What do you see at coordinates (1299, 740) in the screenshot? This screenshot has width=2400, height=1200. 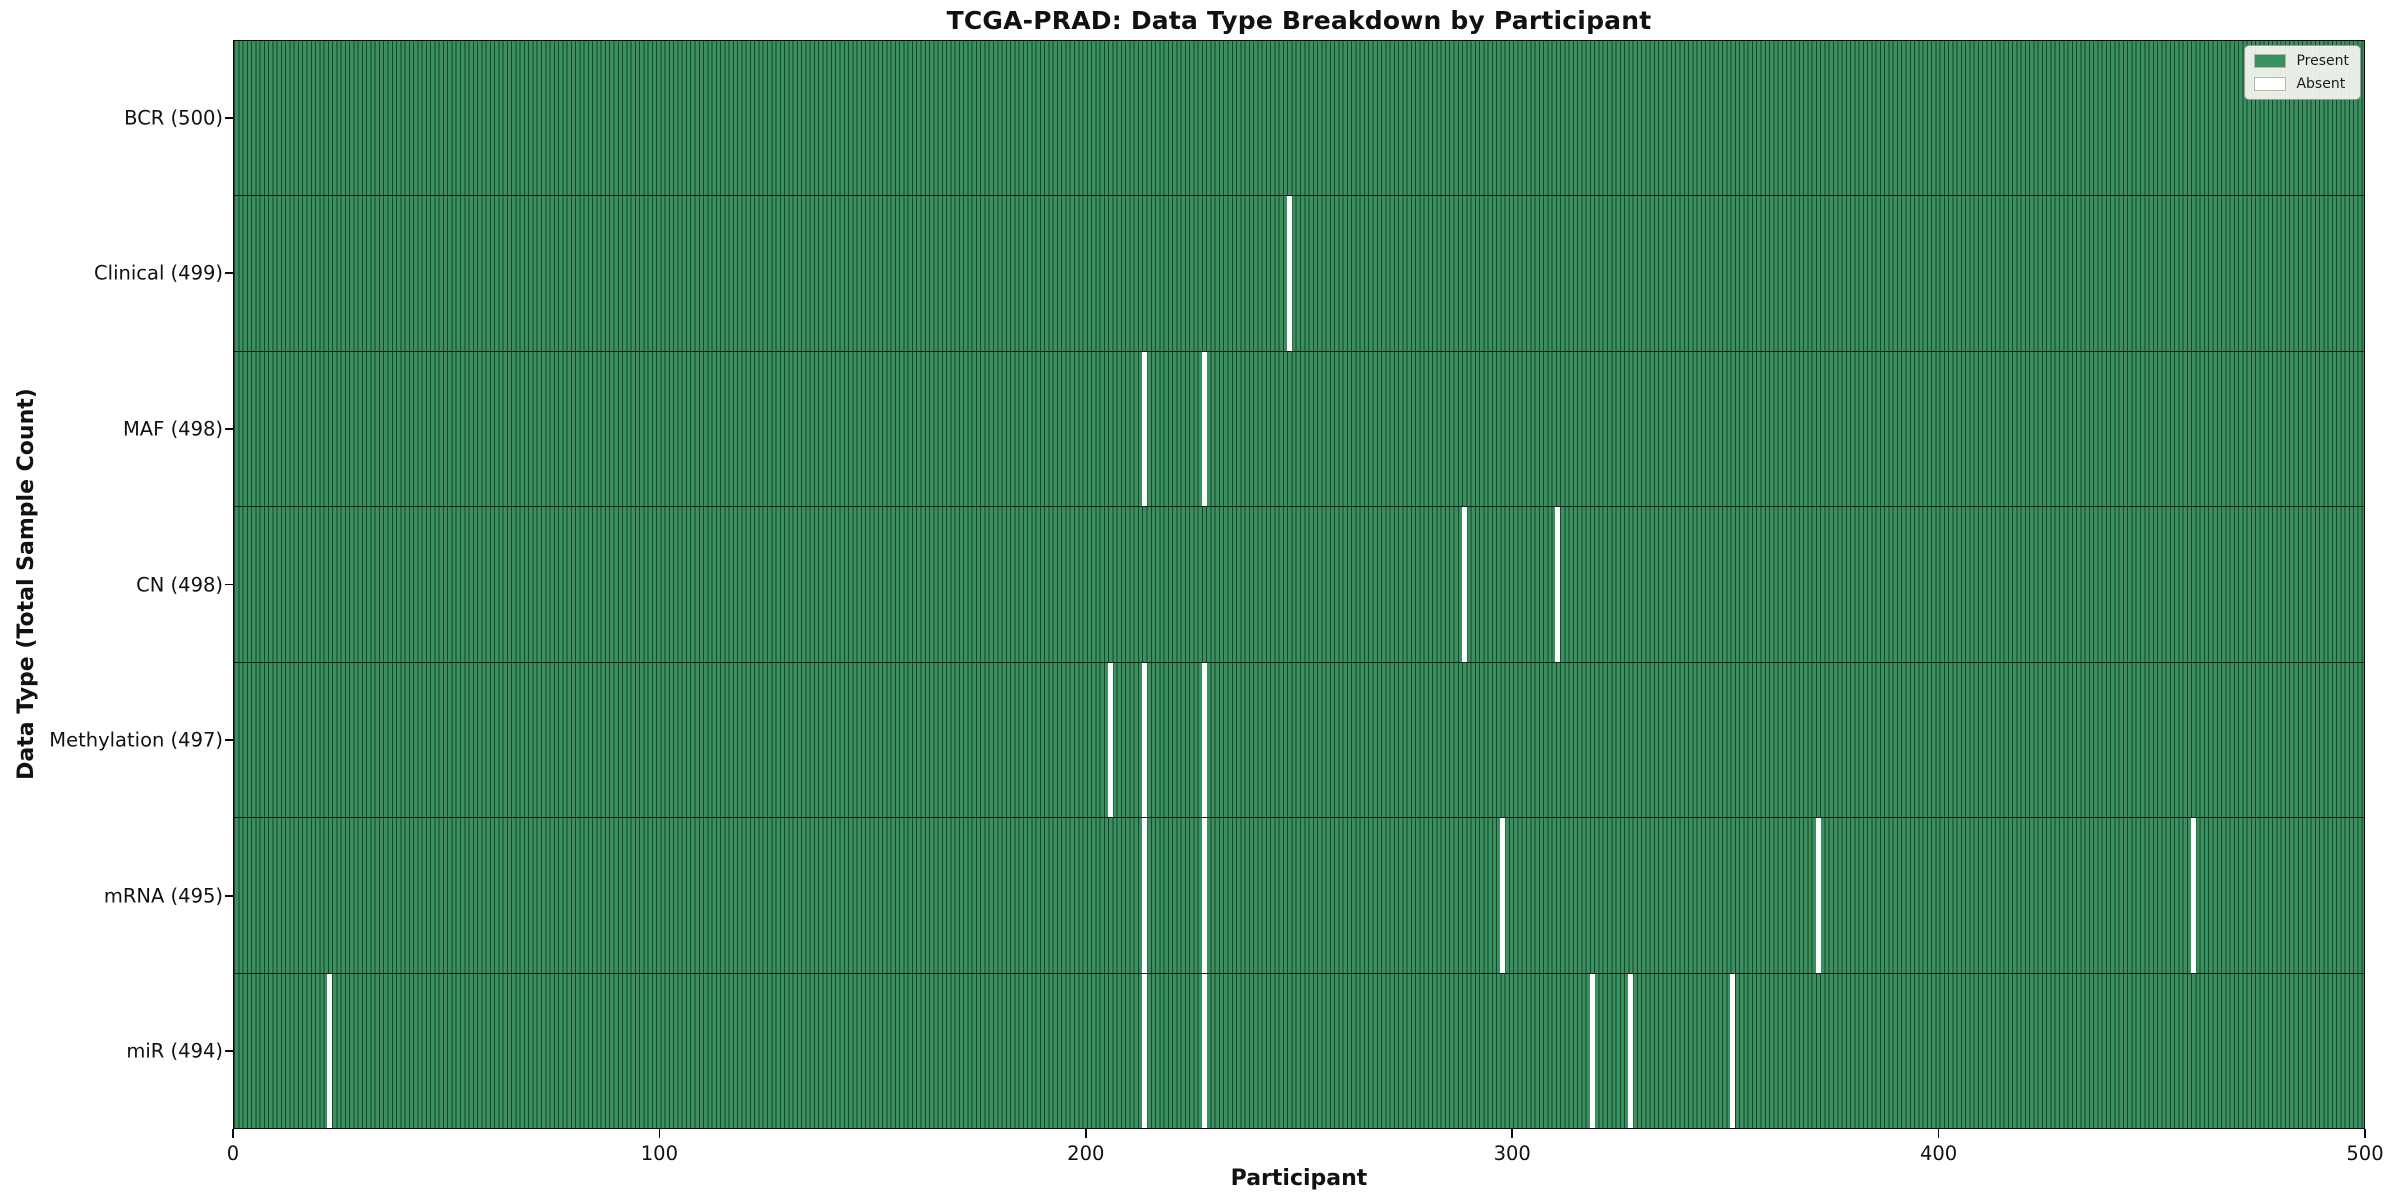 I see `heatmap-row-methylation` at bounding box center [1299, 740].